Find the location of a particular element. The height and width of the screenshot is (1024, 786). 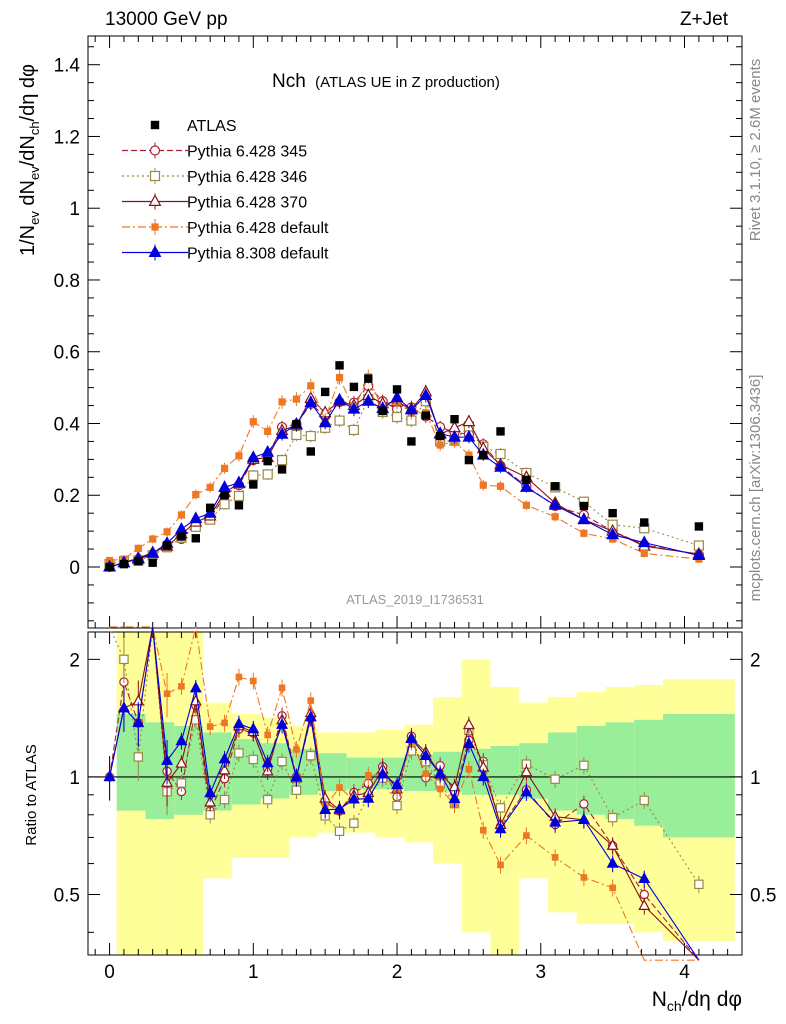

y-tick-label: 0.8 is located at coordinates (67, 281).